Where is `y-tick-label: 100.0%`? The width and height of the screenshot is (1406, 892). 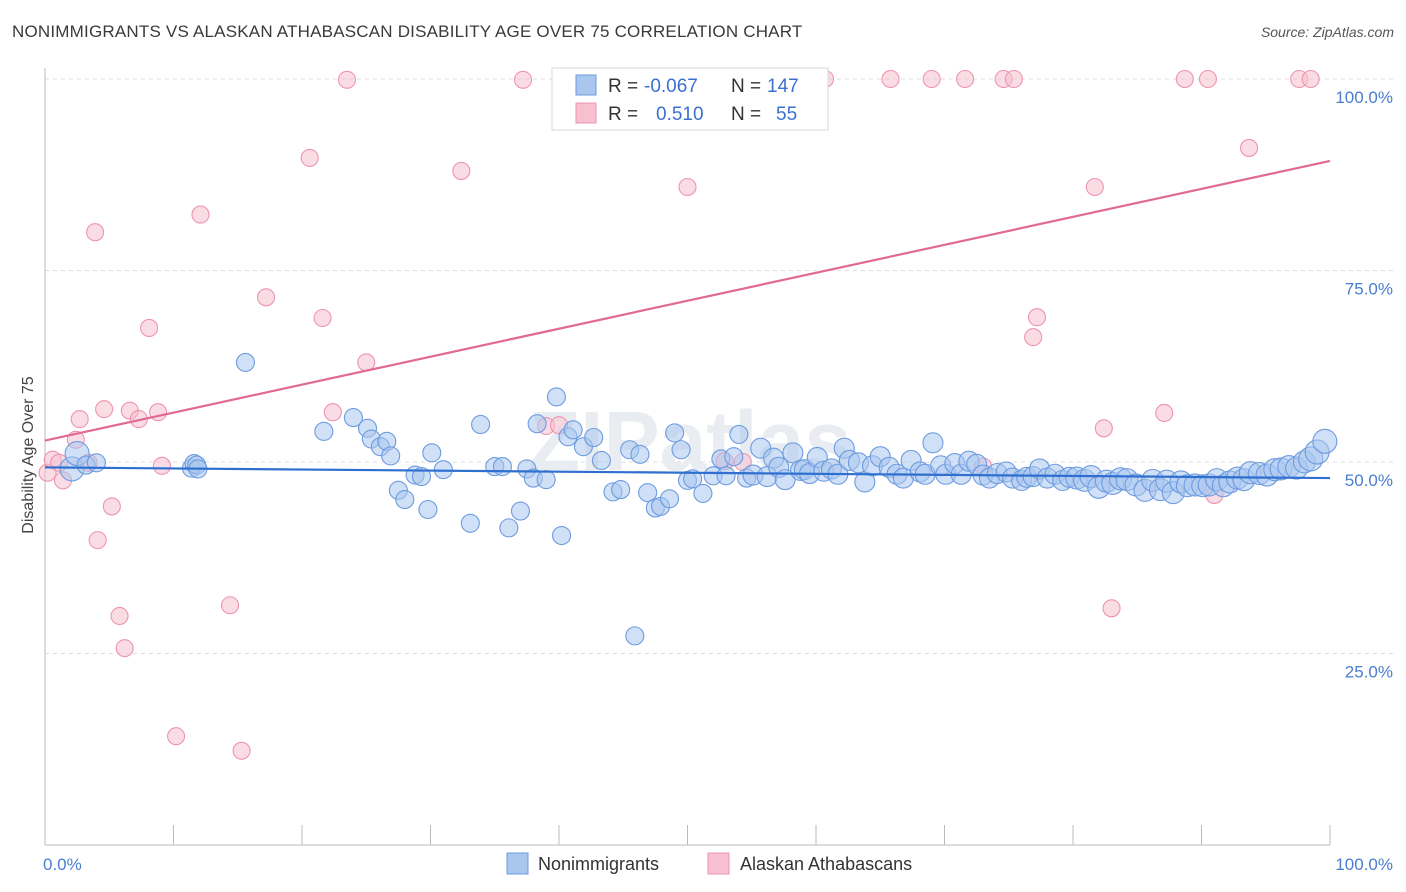
y-tick-label: 100.0% is located at coordinates (1364, 97).